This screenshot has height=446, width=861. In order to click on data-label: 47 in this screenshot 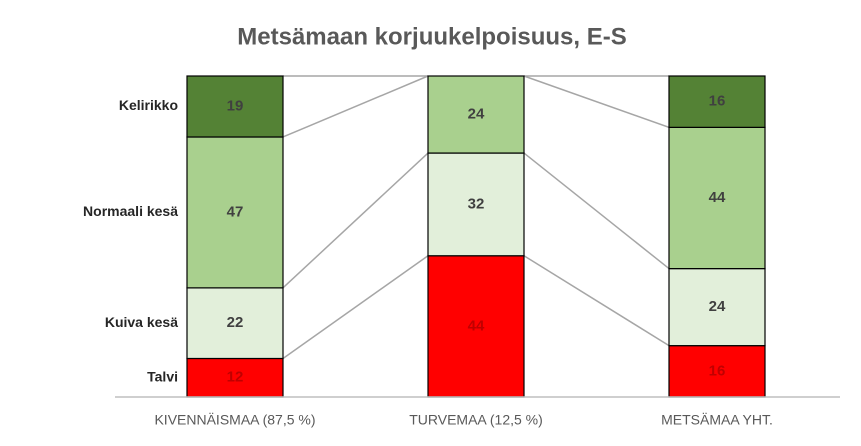, I will do `click(235, 211)`.